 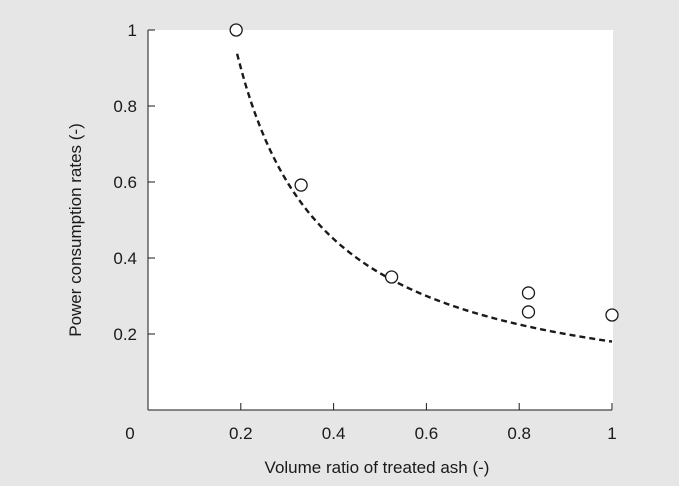 I want to click on y-ticks: 0.2 0.4 0.6 0.8 1, so click(x=134, y=182).